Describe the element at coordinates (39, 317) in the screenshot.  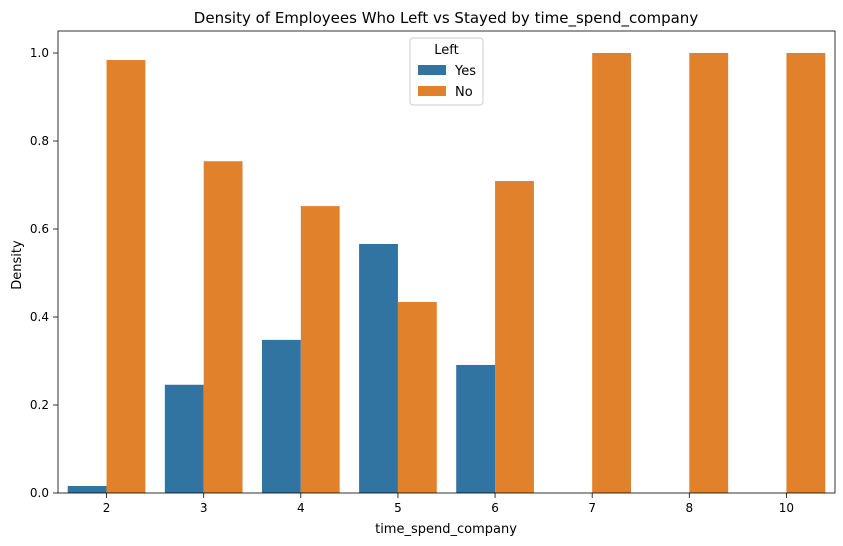
I see `y-tick-label-0.4: 0.4` at that location.